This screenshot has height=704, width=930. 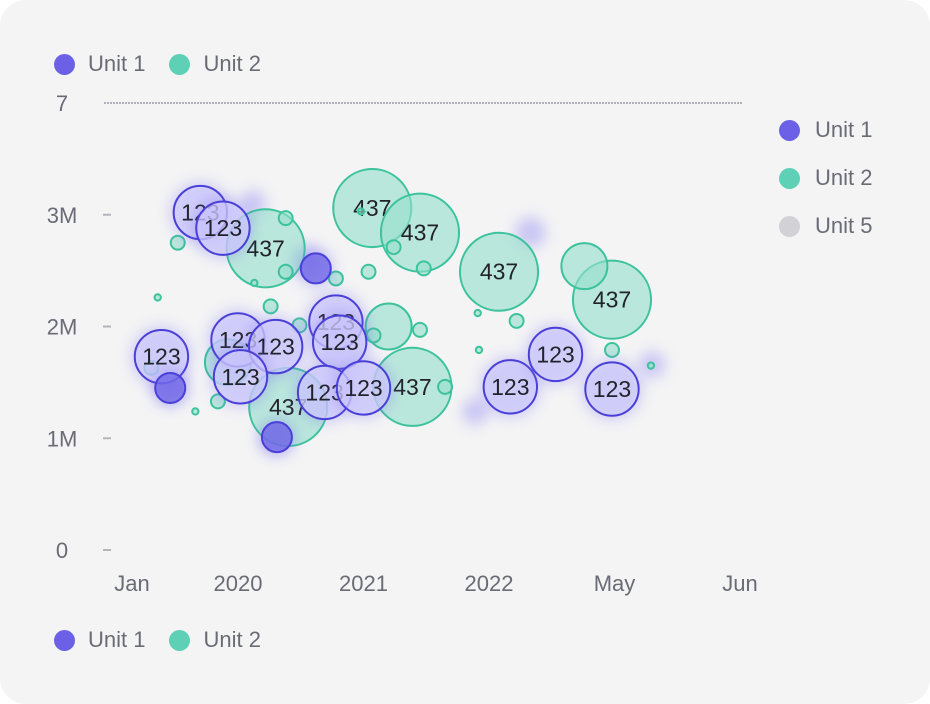 What do you see at coordinates (489, 583) in the screenshot?
I see `x-tick-label: 2022` at bounding box center [489, 583].